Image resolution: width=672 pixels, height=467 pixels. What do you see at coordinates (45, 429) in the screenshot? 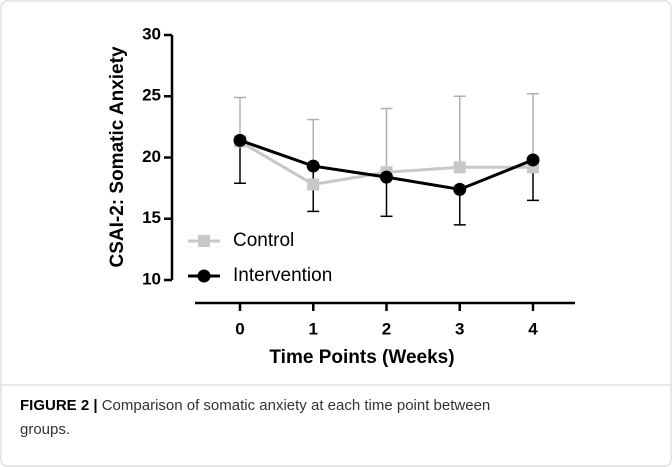
I see `caption-text-line: groups.` at bounding box center [45, 429].